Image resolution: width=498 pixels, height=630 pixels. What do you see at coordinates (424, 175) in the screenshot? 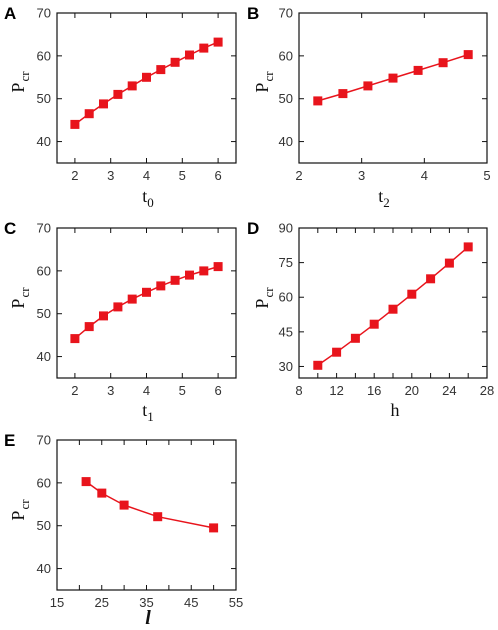
I see `panel-b-xtick-label: 4` at bounding box center [424, 175].